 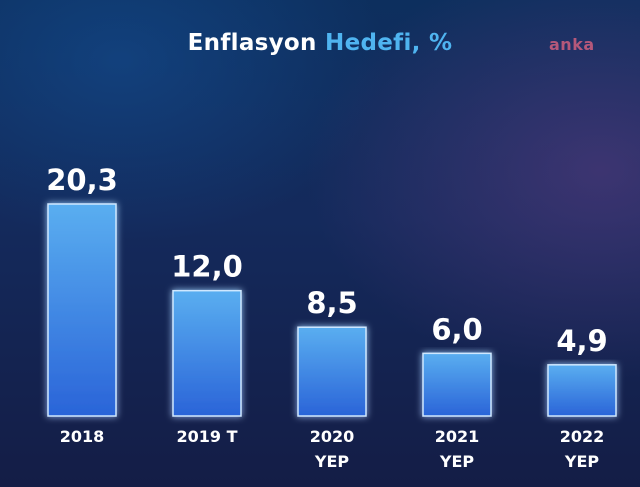 What do you see at coordinates (457, 436) in the screenshot?
I see `category-label-3: 2021` at bounding box center [457, 436].